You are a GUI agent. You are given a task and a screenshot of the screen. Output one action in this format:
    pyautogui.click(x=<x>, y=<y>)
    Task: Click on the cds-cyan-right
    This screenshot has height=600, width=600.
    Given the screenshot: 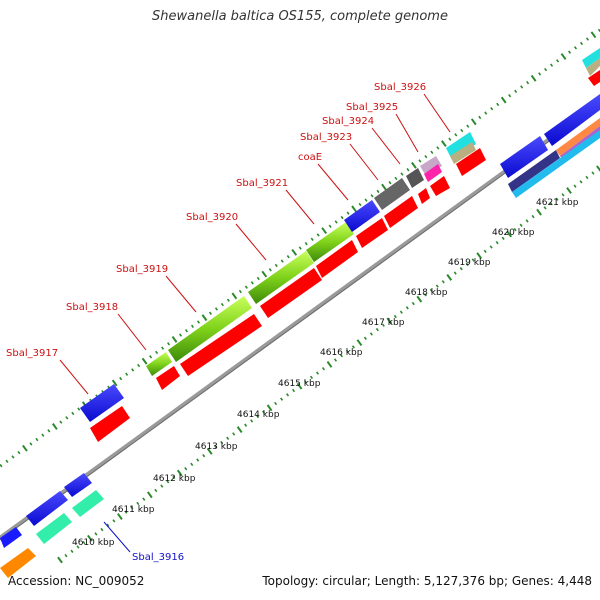 What is the action you would take?
    pyautogui.click(x=556, y=164)
    